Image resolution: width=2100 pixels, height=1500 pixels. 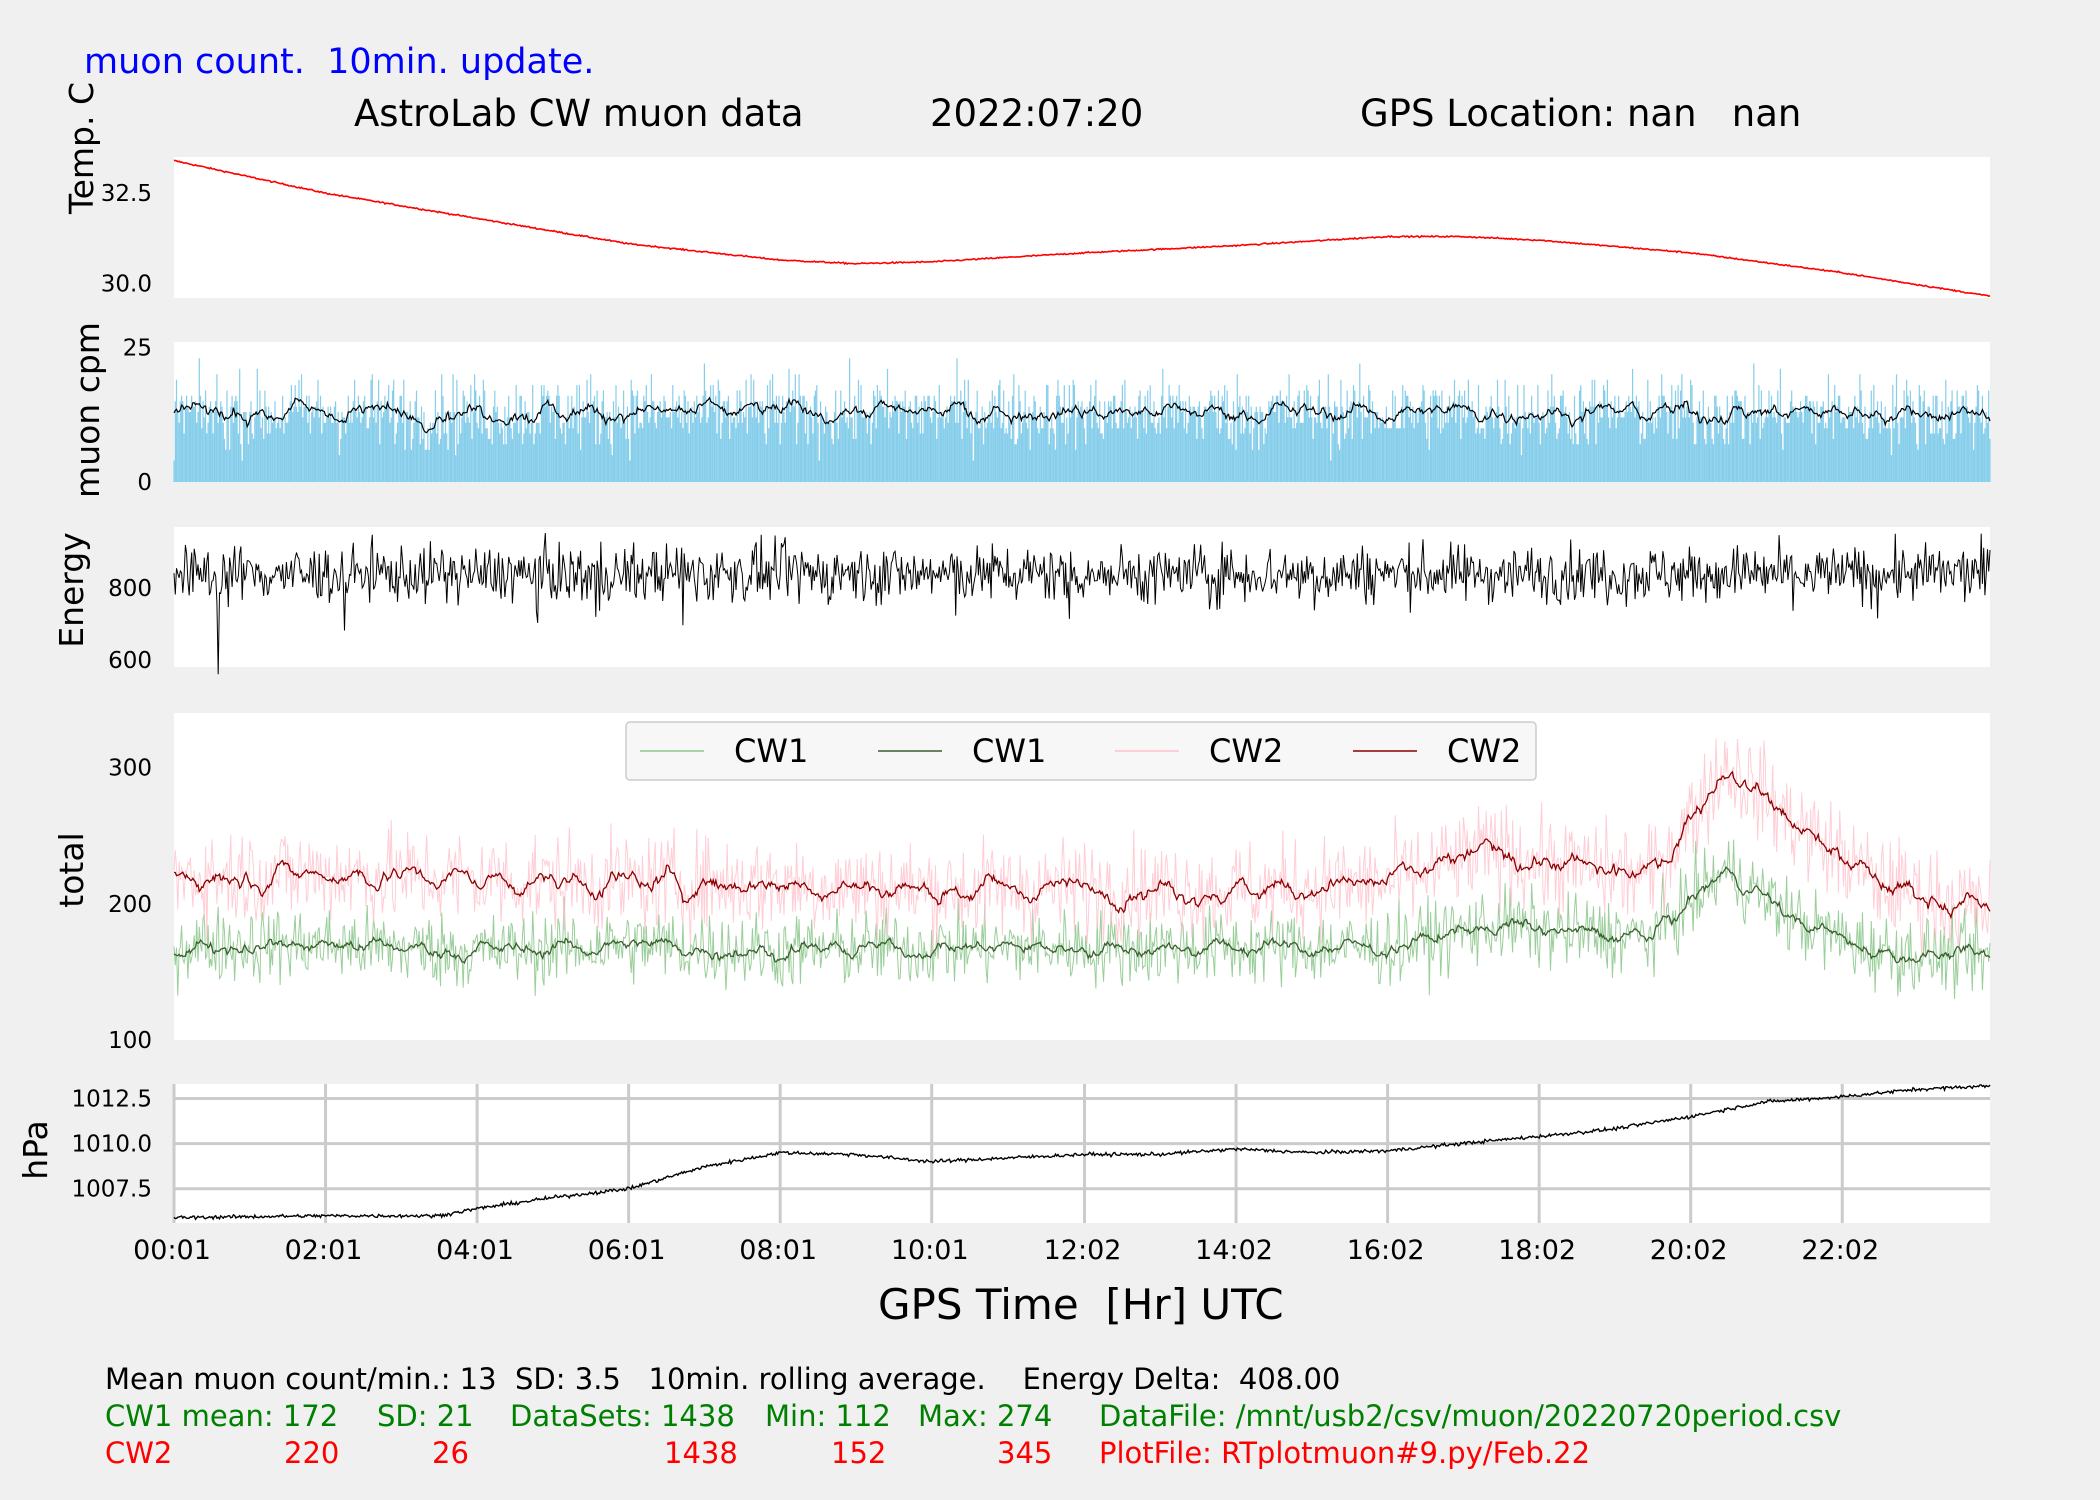 What do you see at coordinates (1082, 597) in the screenshot?
I see `energy-panel` at bounding box center [1082, 597].